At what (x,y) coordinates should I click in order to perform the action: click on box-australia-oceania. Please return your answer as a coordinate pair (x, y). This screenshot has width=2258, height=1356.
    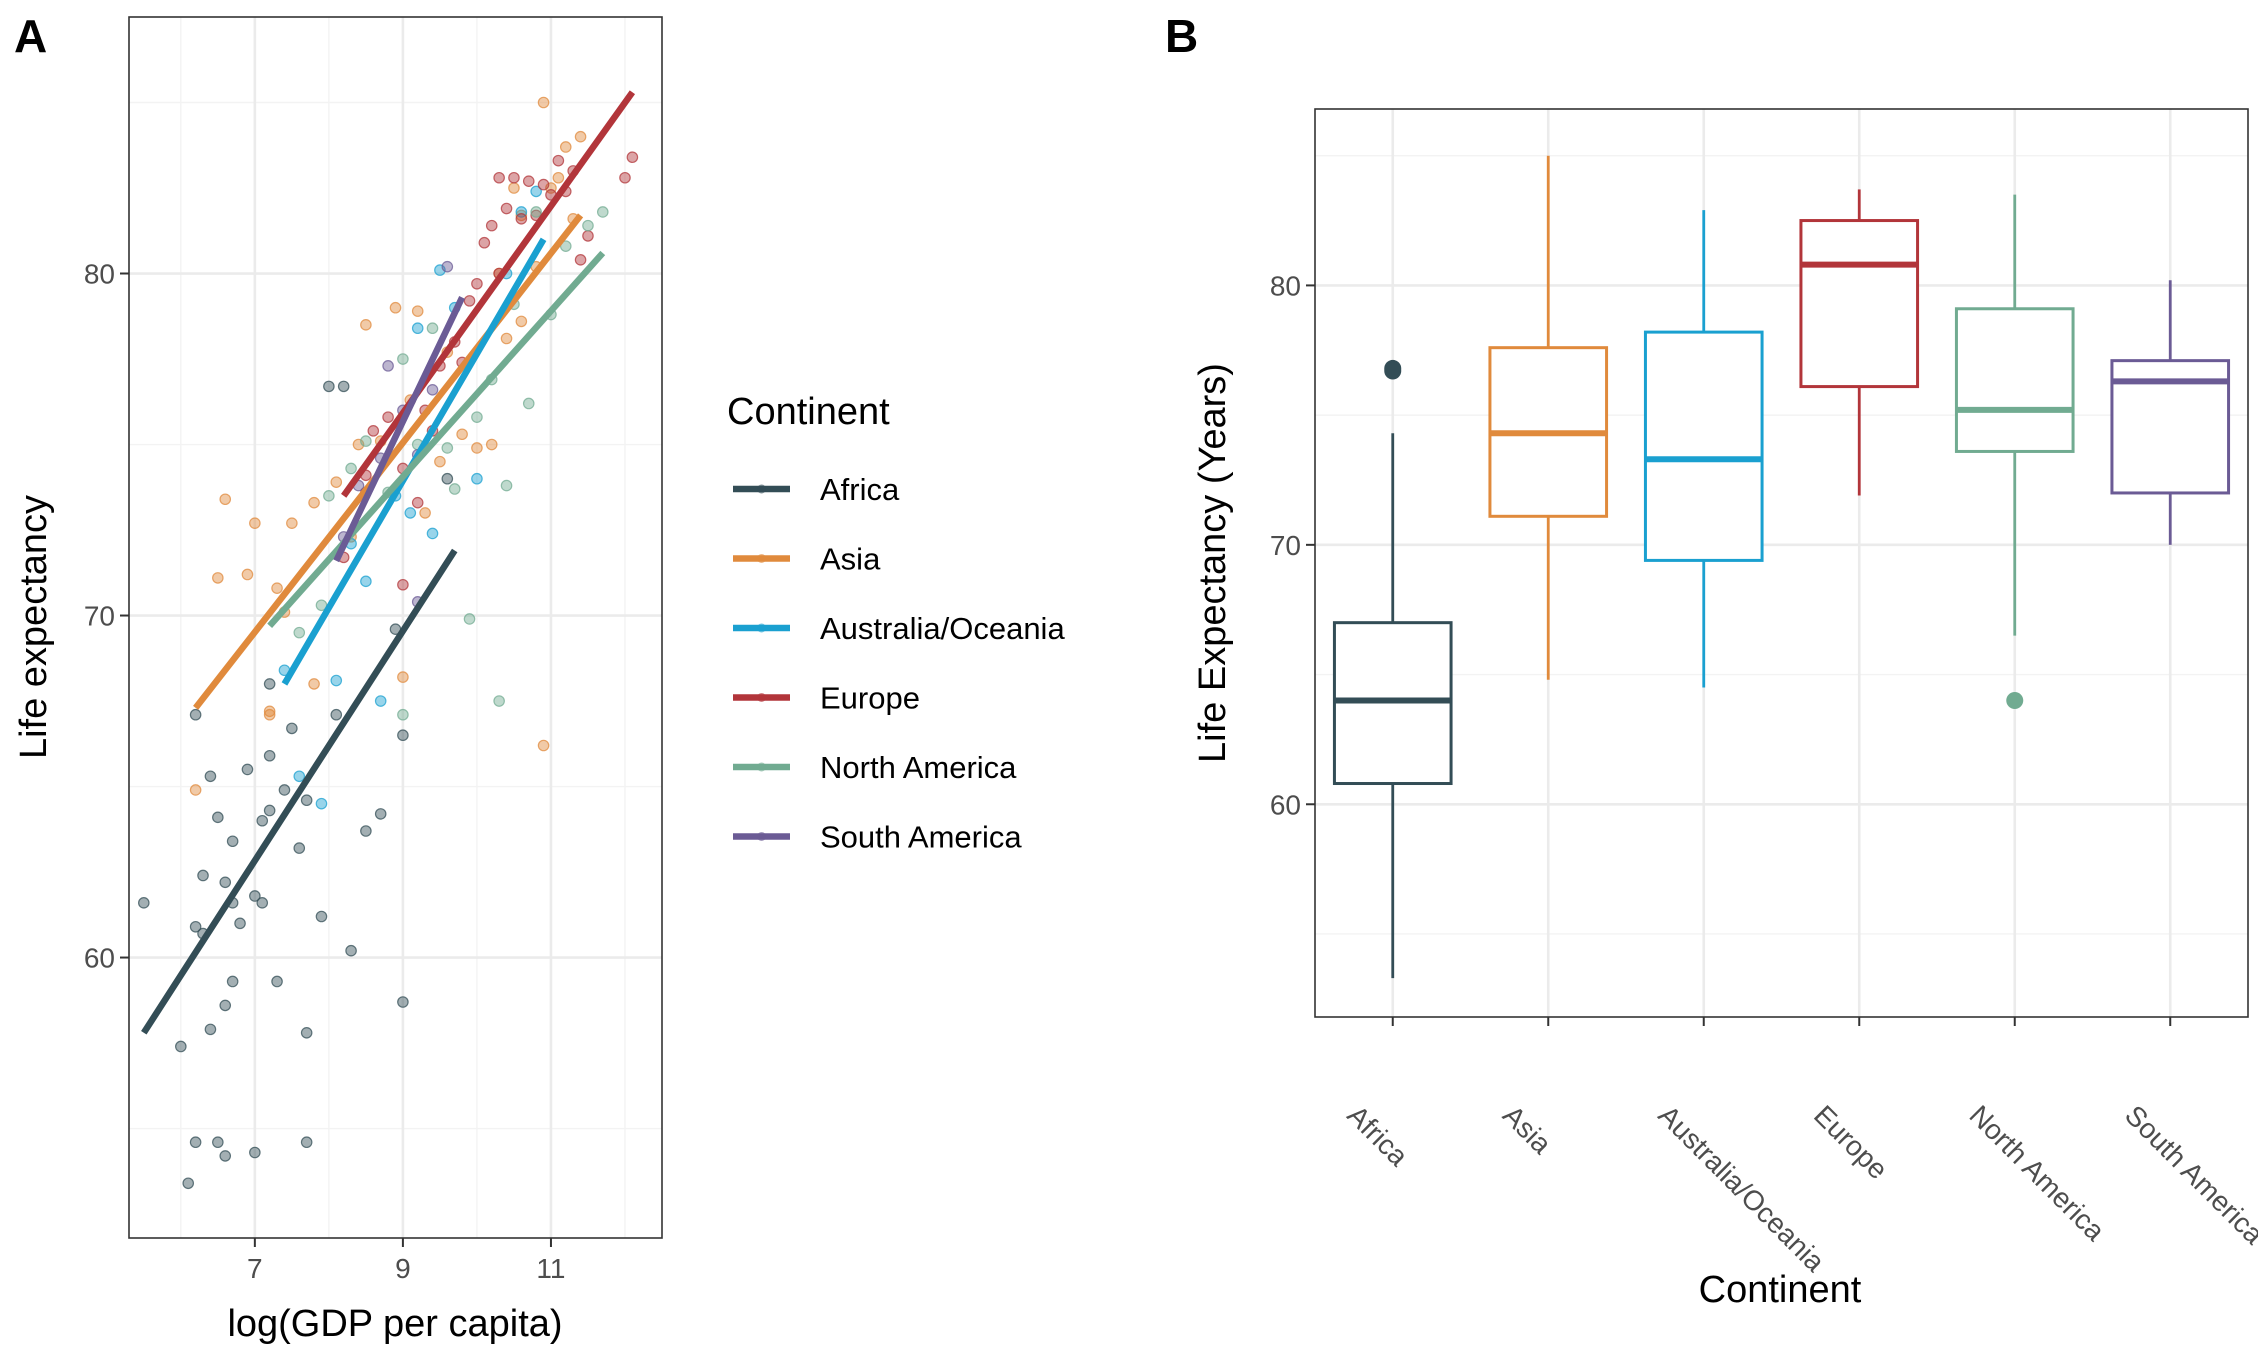
    Looking at the image, I should click on (1703, 446).